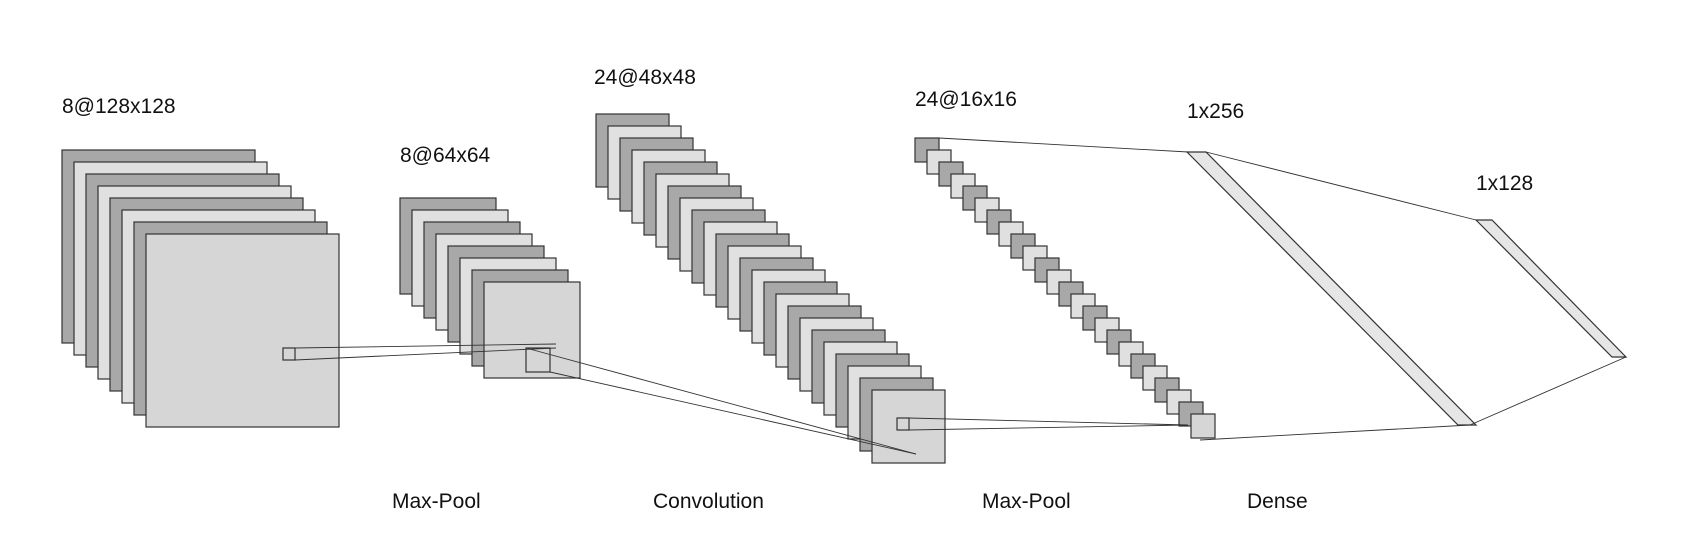 The image size is (1690, 535). Describe the element at coordinates (708, 501) in the screenshot. I see `caption-convolution: Convolution` at that location.